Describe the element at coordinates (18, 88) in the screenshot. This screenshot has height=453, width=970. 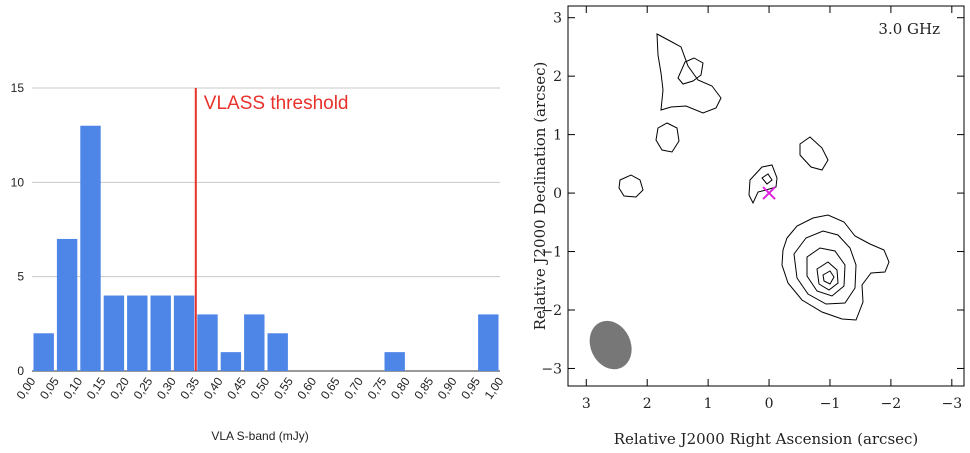
I see `histogram-y-tick-label: 15` at that location.